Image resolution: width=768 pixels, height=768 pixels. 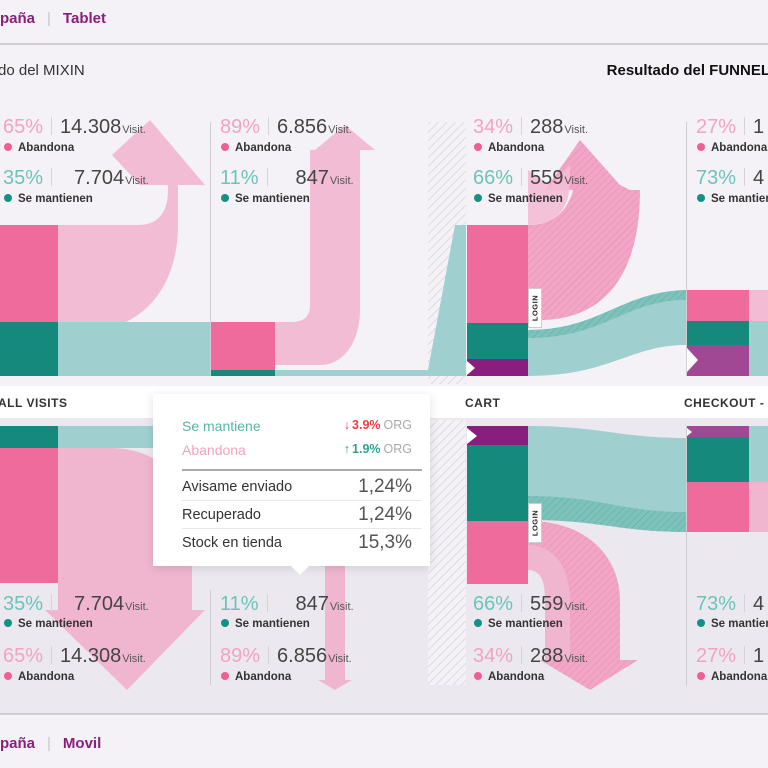 What do you see at coordinates (287, 604) in the screenshot?
I see `movil-col2-mantienen-stat: 11% 847Visit.` at bounding box center [287, 604].